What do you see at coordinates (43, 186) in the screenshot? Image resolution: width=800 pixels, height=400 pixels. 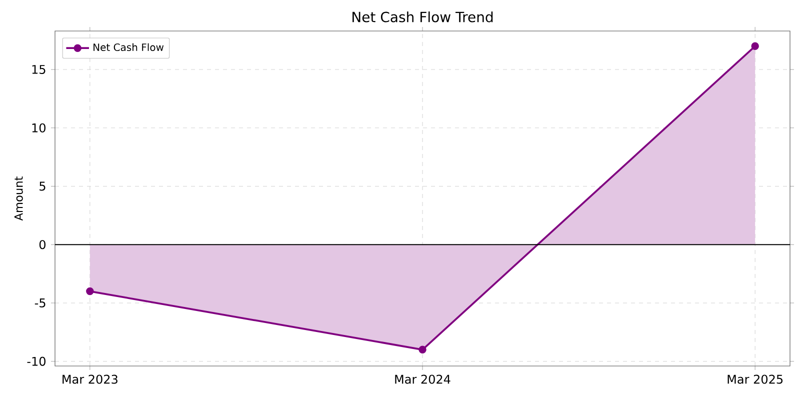 I see `y-tick-label: 5` at bounding box center [43, 186].